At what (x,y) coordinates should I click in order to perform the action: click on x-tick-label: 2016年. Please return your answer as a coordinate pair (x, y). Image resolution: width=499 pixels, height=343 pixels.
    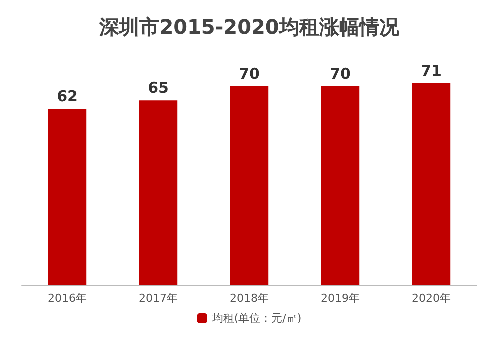
    Looking at the image, I should click on (67, 298).